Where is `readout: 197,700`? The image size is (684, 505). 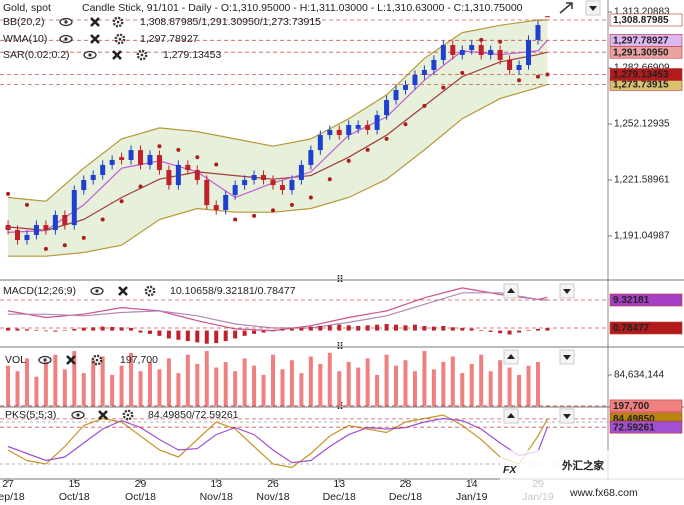 readout: 197,700 is located at coordinates (139, 360).